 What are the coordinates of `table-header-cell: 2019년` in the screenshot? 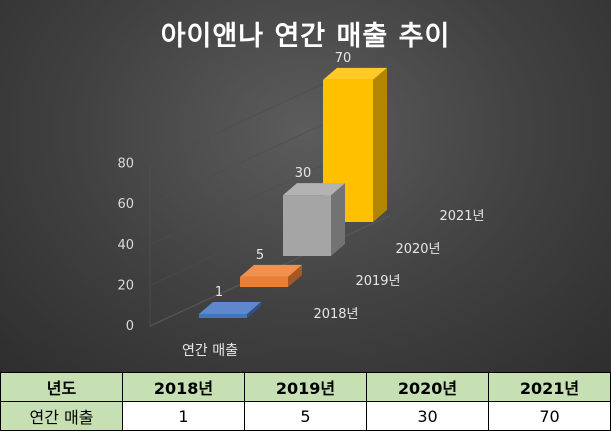 It's located at (305, 387).